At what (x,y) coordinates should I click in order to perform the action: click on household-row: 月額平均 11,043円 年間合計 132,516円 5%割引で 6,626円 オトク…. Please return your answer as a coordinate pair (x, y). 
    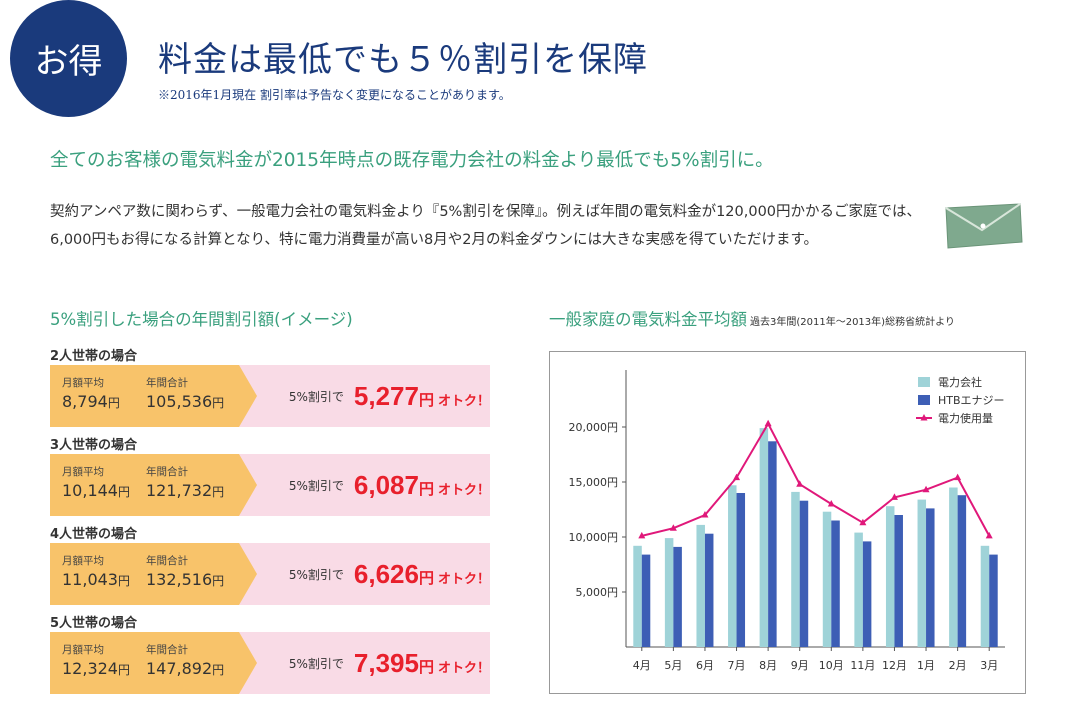
    Looking at the image, I should click on (270, 574).